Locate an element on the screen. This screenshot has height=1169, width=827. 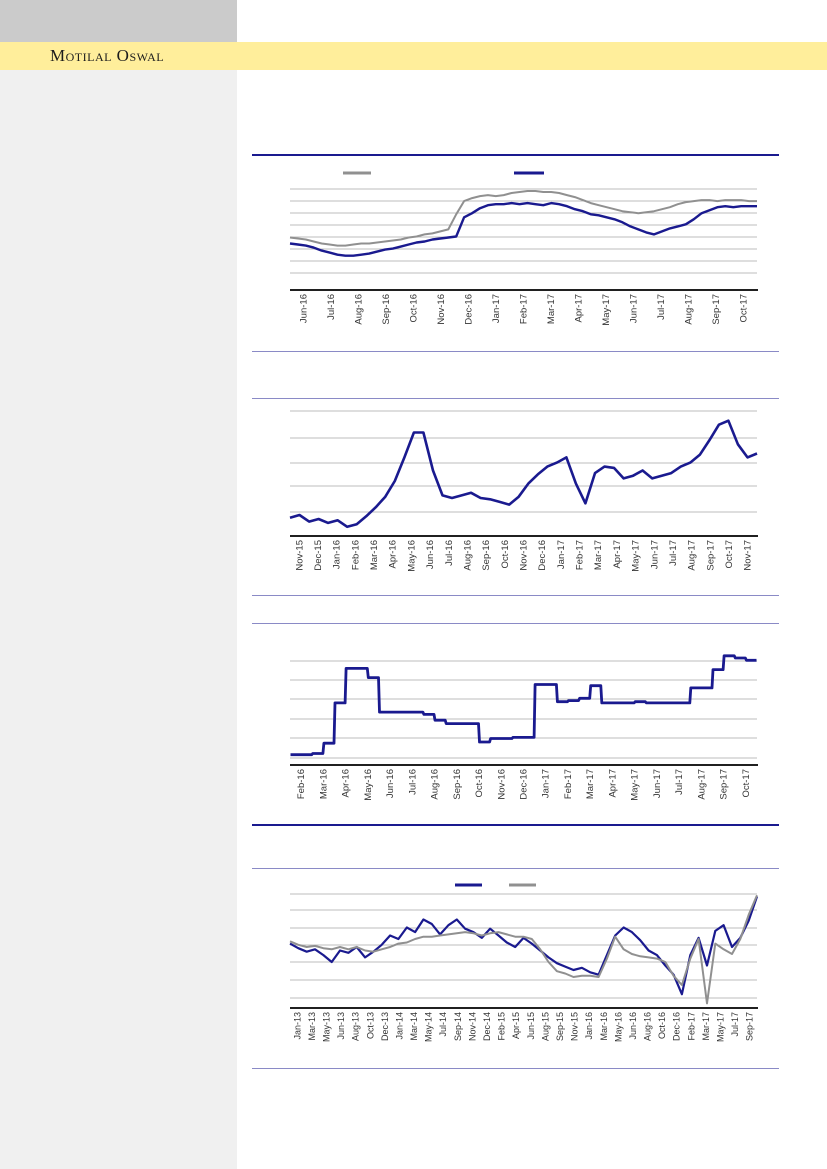
x-axis-tick-label: Aug-15 is located at coordinates (545, 1026).